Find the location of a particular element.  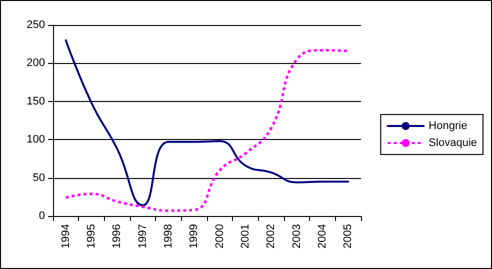

y-tick-label: 0 is located at coordinates (41, 216).